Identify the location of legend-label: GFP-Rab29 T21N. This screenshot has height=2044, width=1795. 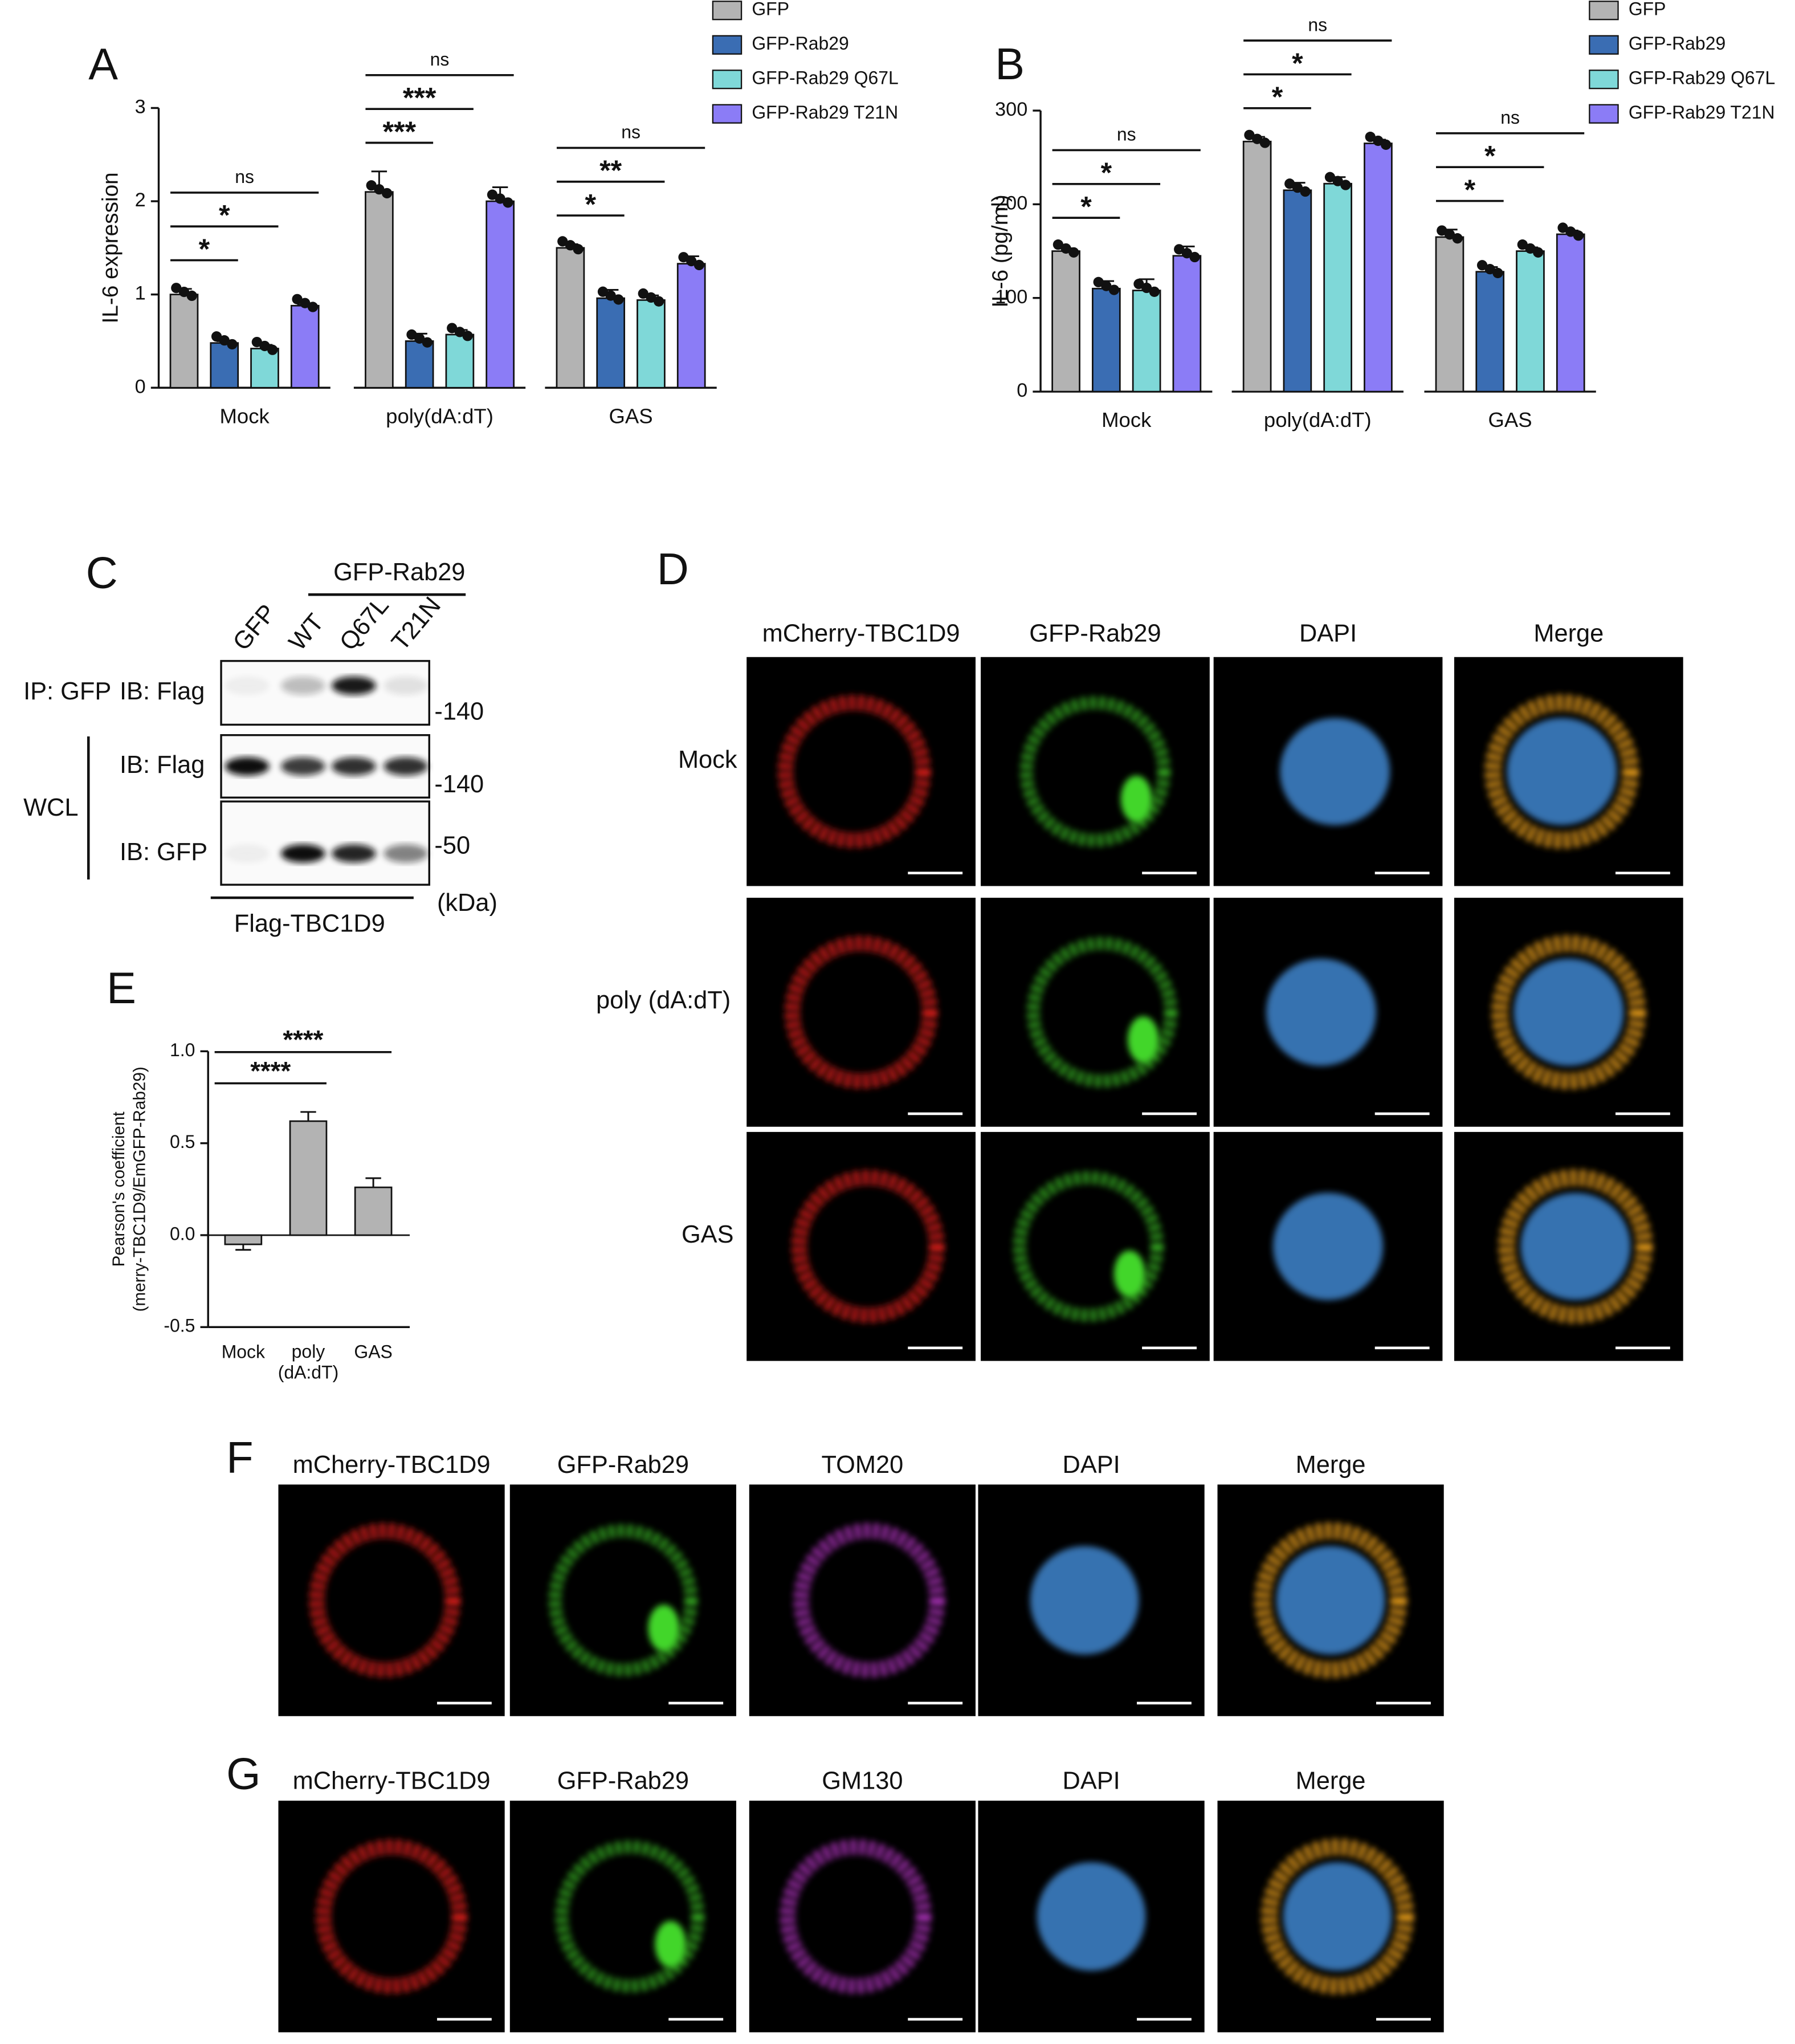
(825, 113).